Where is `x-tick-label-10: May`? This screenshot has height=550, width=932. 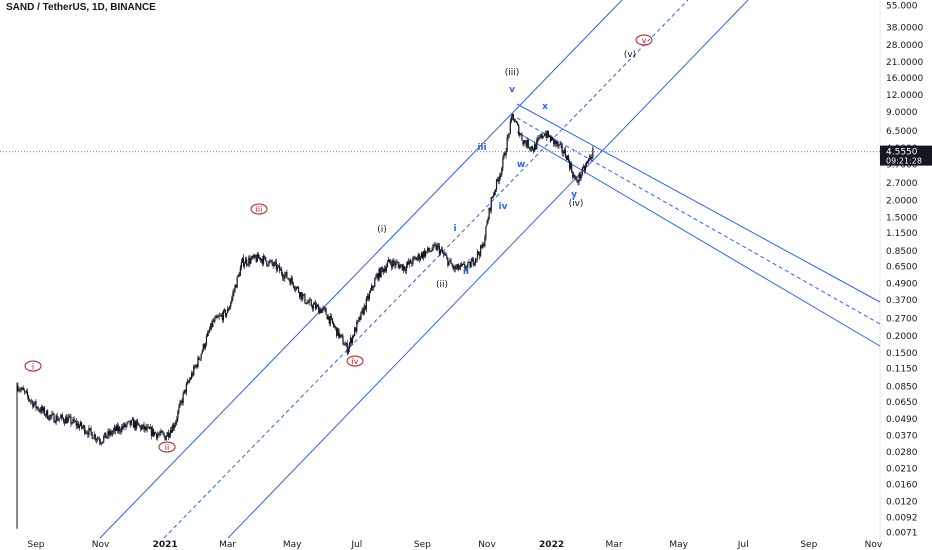
x-tick-label-10: May is located at coordinates (678, 545).